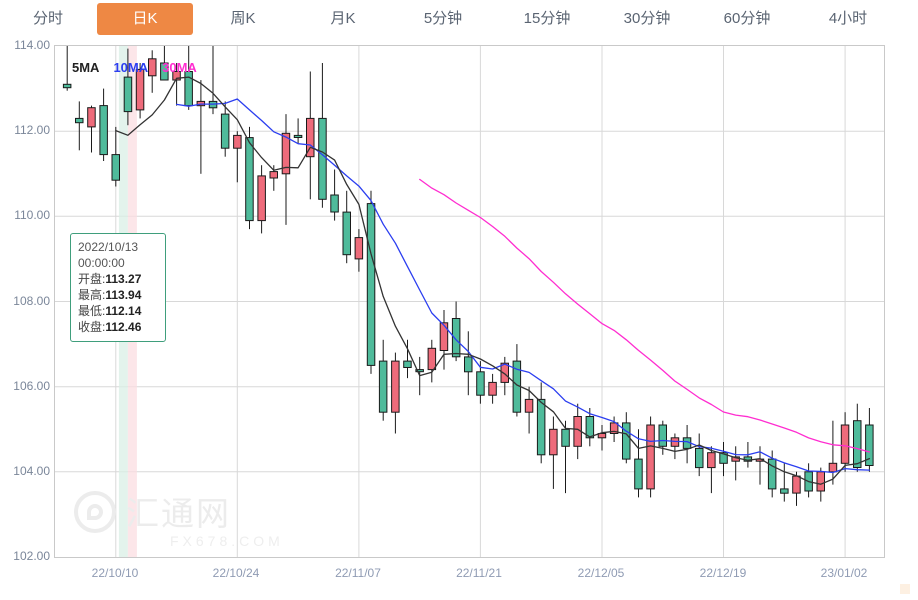 This screenshot has width=918, height=600. Describe the element at coordinates (31, 386) in the screenshot. I see `y-tick-2: 106.00` at that location.